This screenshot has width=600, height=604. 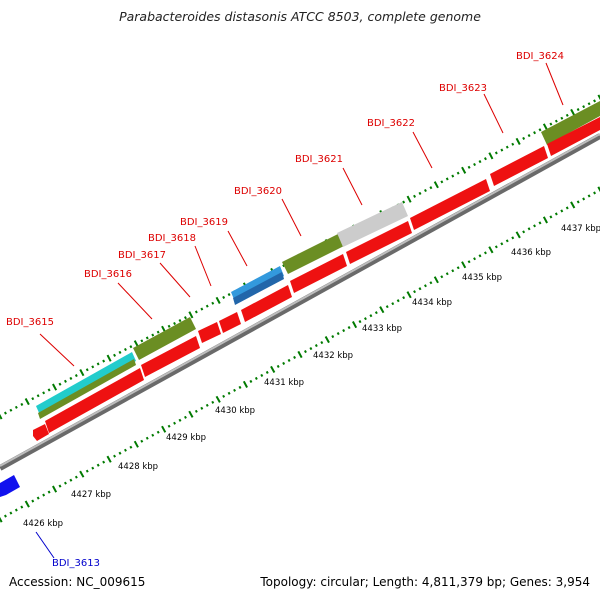 What do you see at coordinates (391, 123) in the screenshot?
I see `gene-label: BDI_3622` at bounding box center [391, 123].